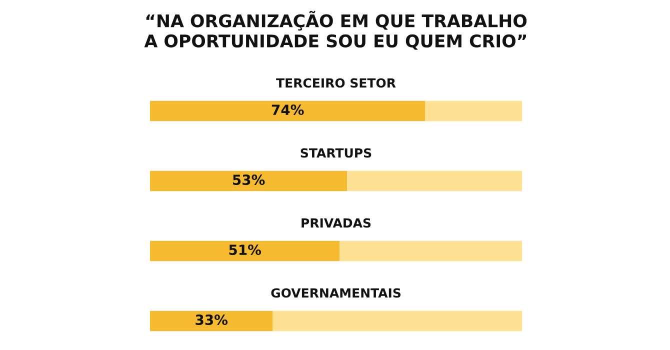 This screenshot has height=350, width=670. Describe the element at coordinates (336, 223) in the screenshot. I see `y-tick-label: PRIVADAS` at that location.